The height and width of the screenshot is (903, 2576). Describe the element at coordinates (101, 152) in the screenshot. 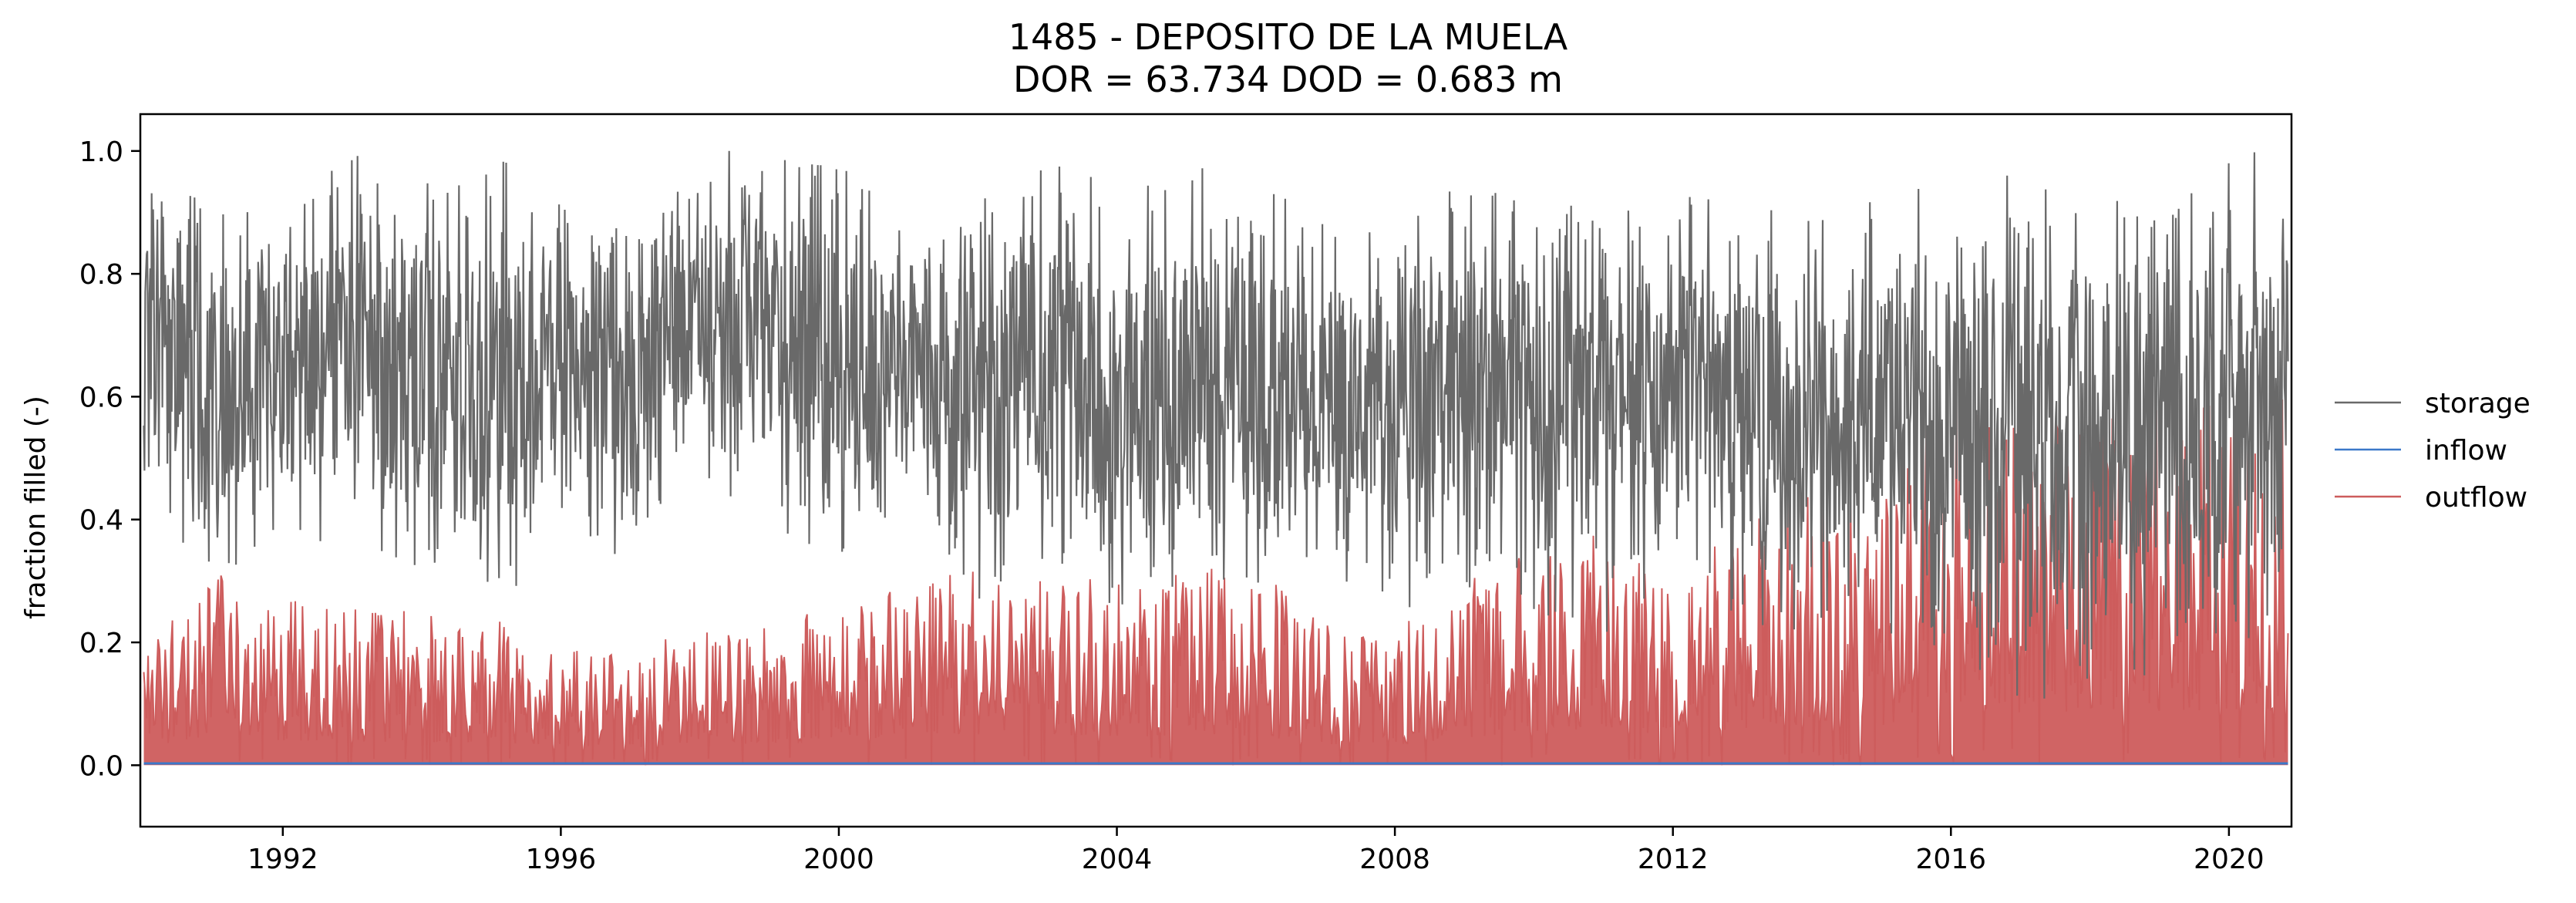

I see `y-tick-label: 1.0` at that location.